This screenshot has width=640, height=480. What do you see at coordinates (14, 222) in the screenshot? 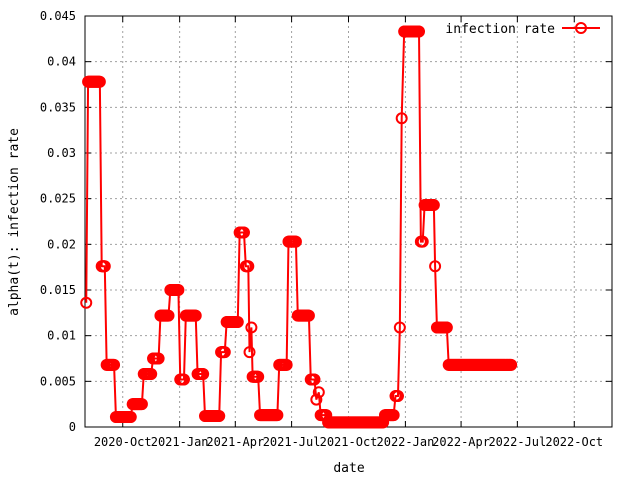
I see `y-axis-title: alpha(t): infection rate` at bounding box center [14, 222].